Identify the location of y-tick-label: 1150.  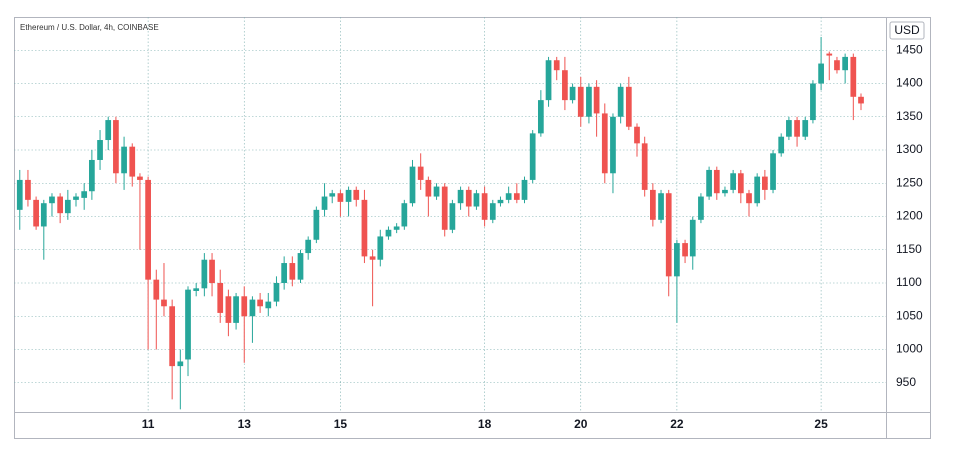
(909, 249).